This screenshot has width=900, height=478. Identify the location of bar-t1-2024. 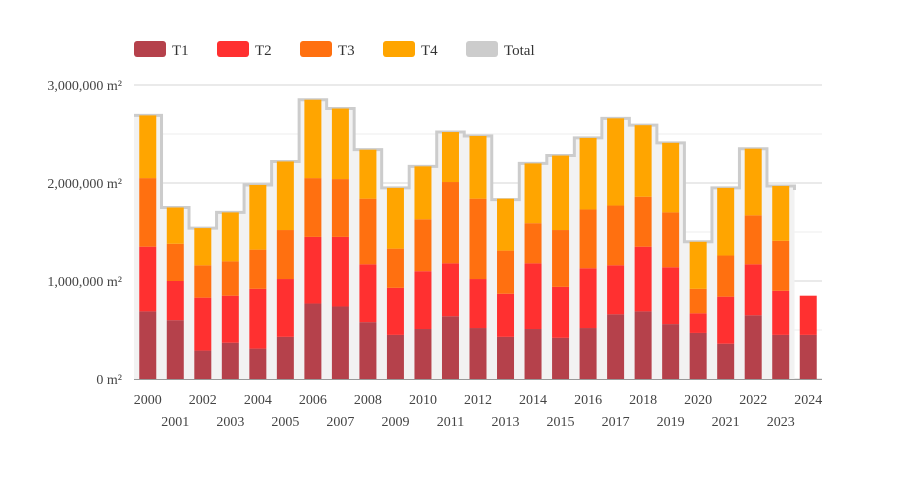
(808, 356).